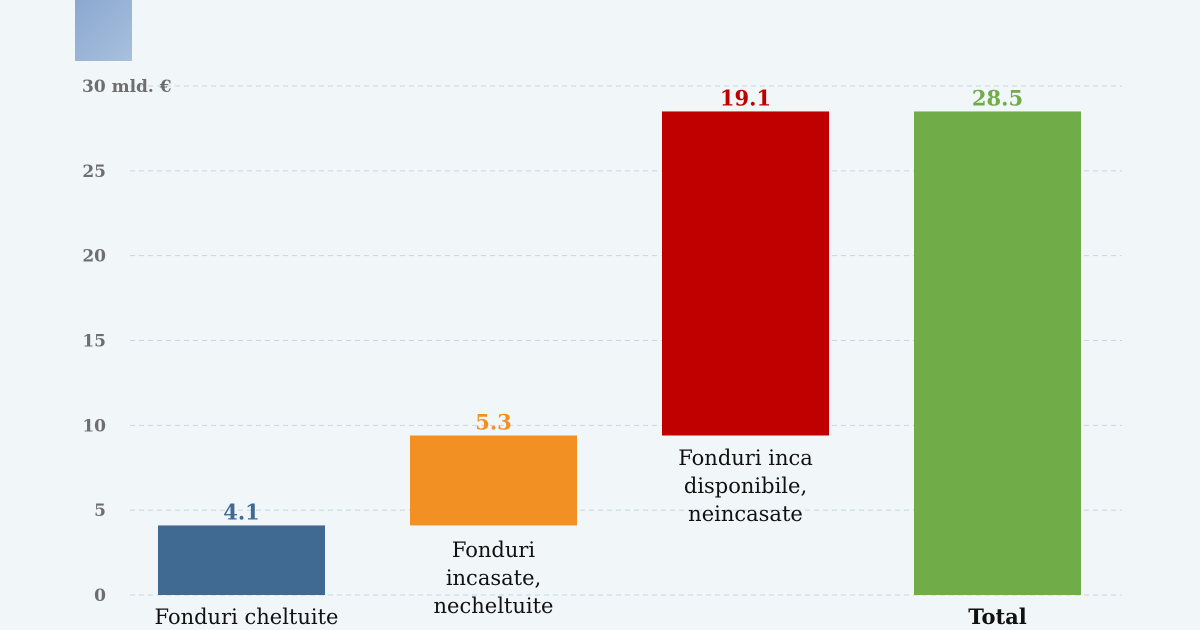 Image resolution: width=1200 pixels, height=630 pixels. I want to click on category-label-line: neincasate, so click(745, 514).